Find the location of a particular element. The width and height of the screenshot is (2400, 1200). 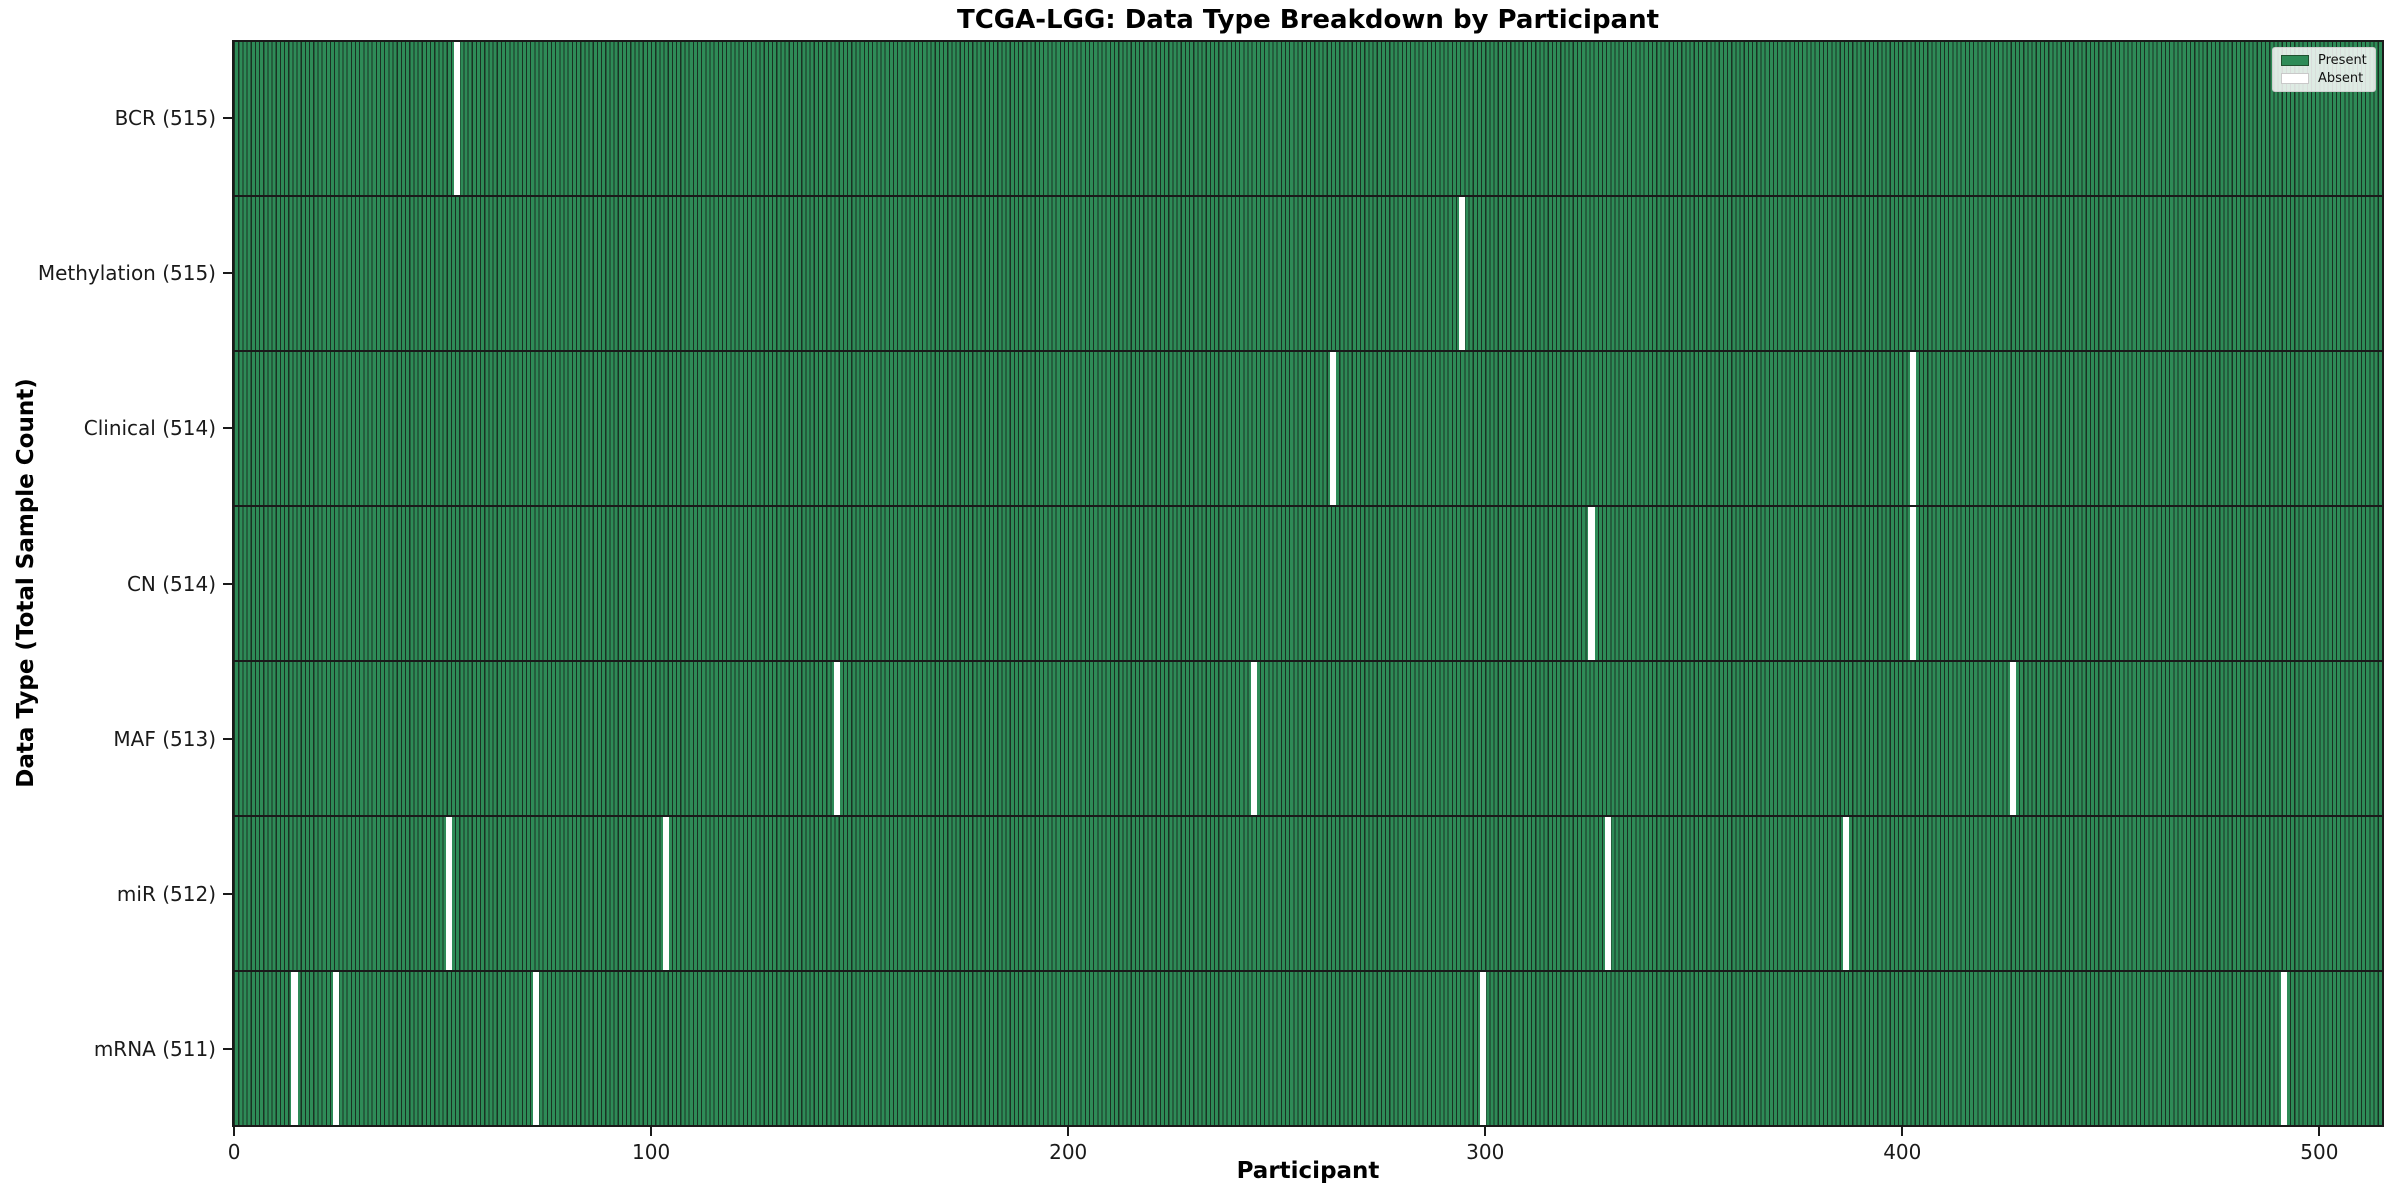

x-tick-label: 300 is located at coordinates (1485, 1152).